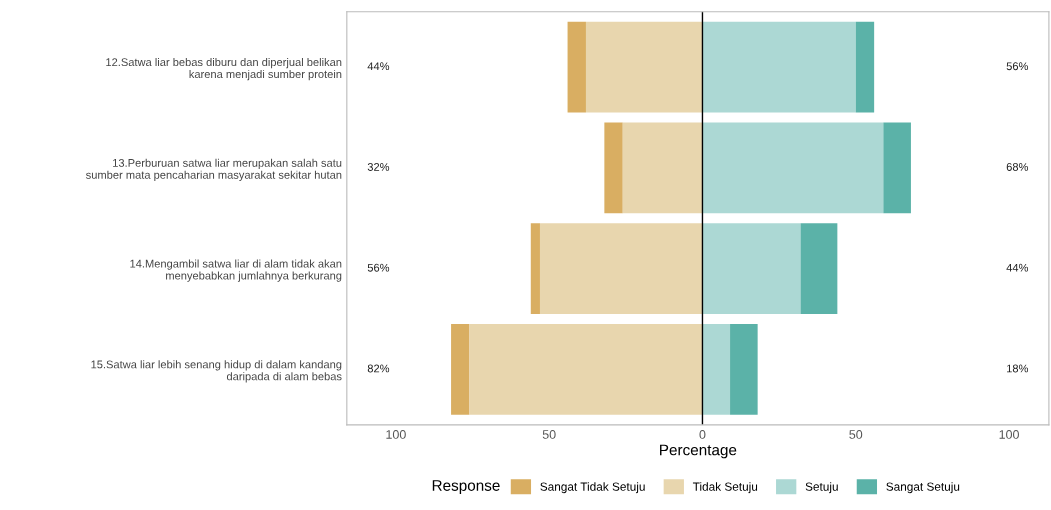 This screenshot has width=1051, height=510. What do you see at coordinates (592, 488) in the screenshot?
I see `legend-label: Sangat Tidak Setuju` at bounding box center [592, 488].